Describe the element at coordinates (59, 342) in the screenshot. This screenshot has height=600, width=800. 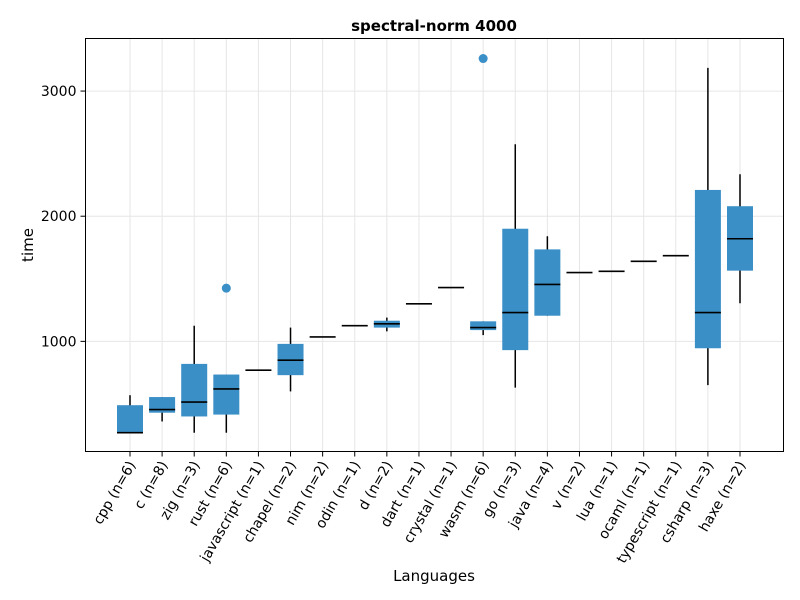
I see `y-tick-label: 1000` at that location.